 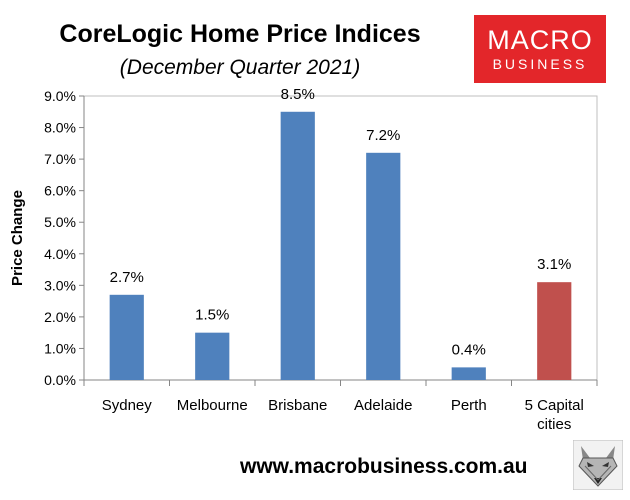 What do you see at coordinates (240, 34) in the screenshot?
I see `chart-title: CoreLogic Home Price Indices` at bounding box center [240, 34].